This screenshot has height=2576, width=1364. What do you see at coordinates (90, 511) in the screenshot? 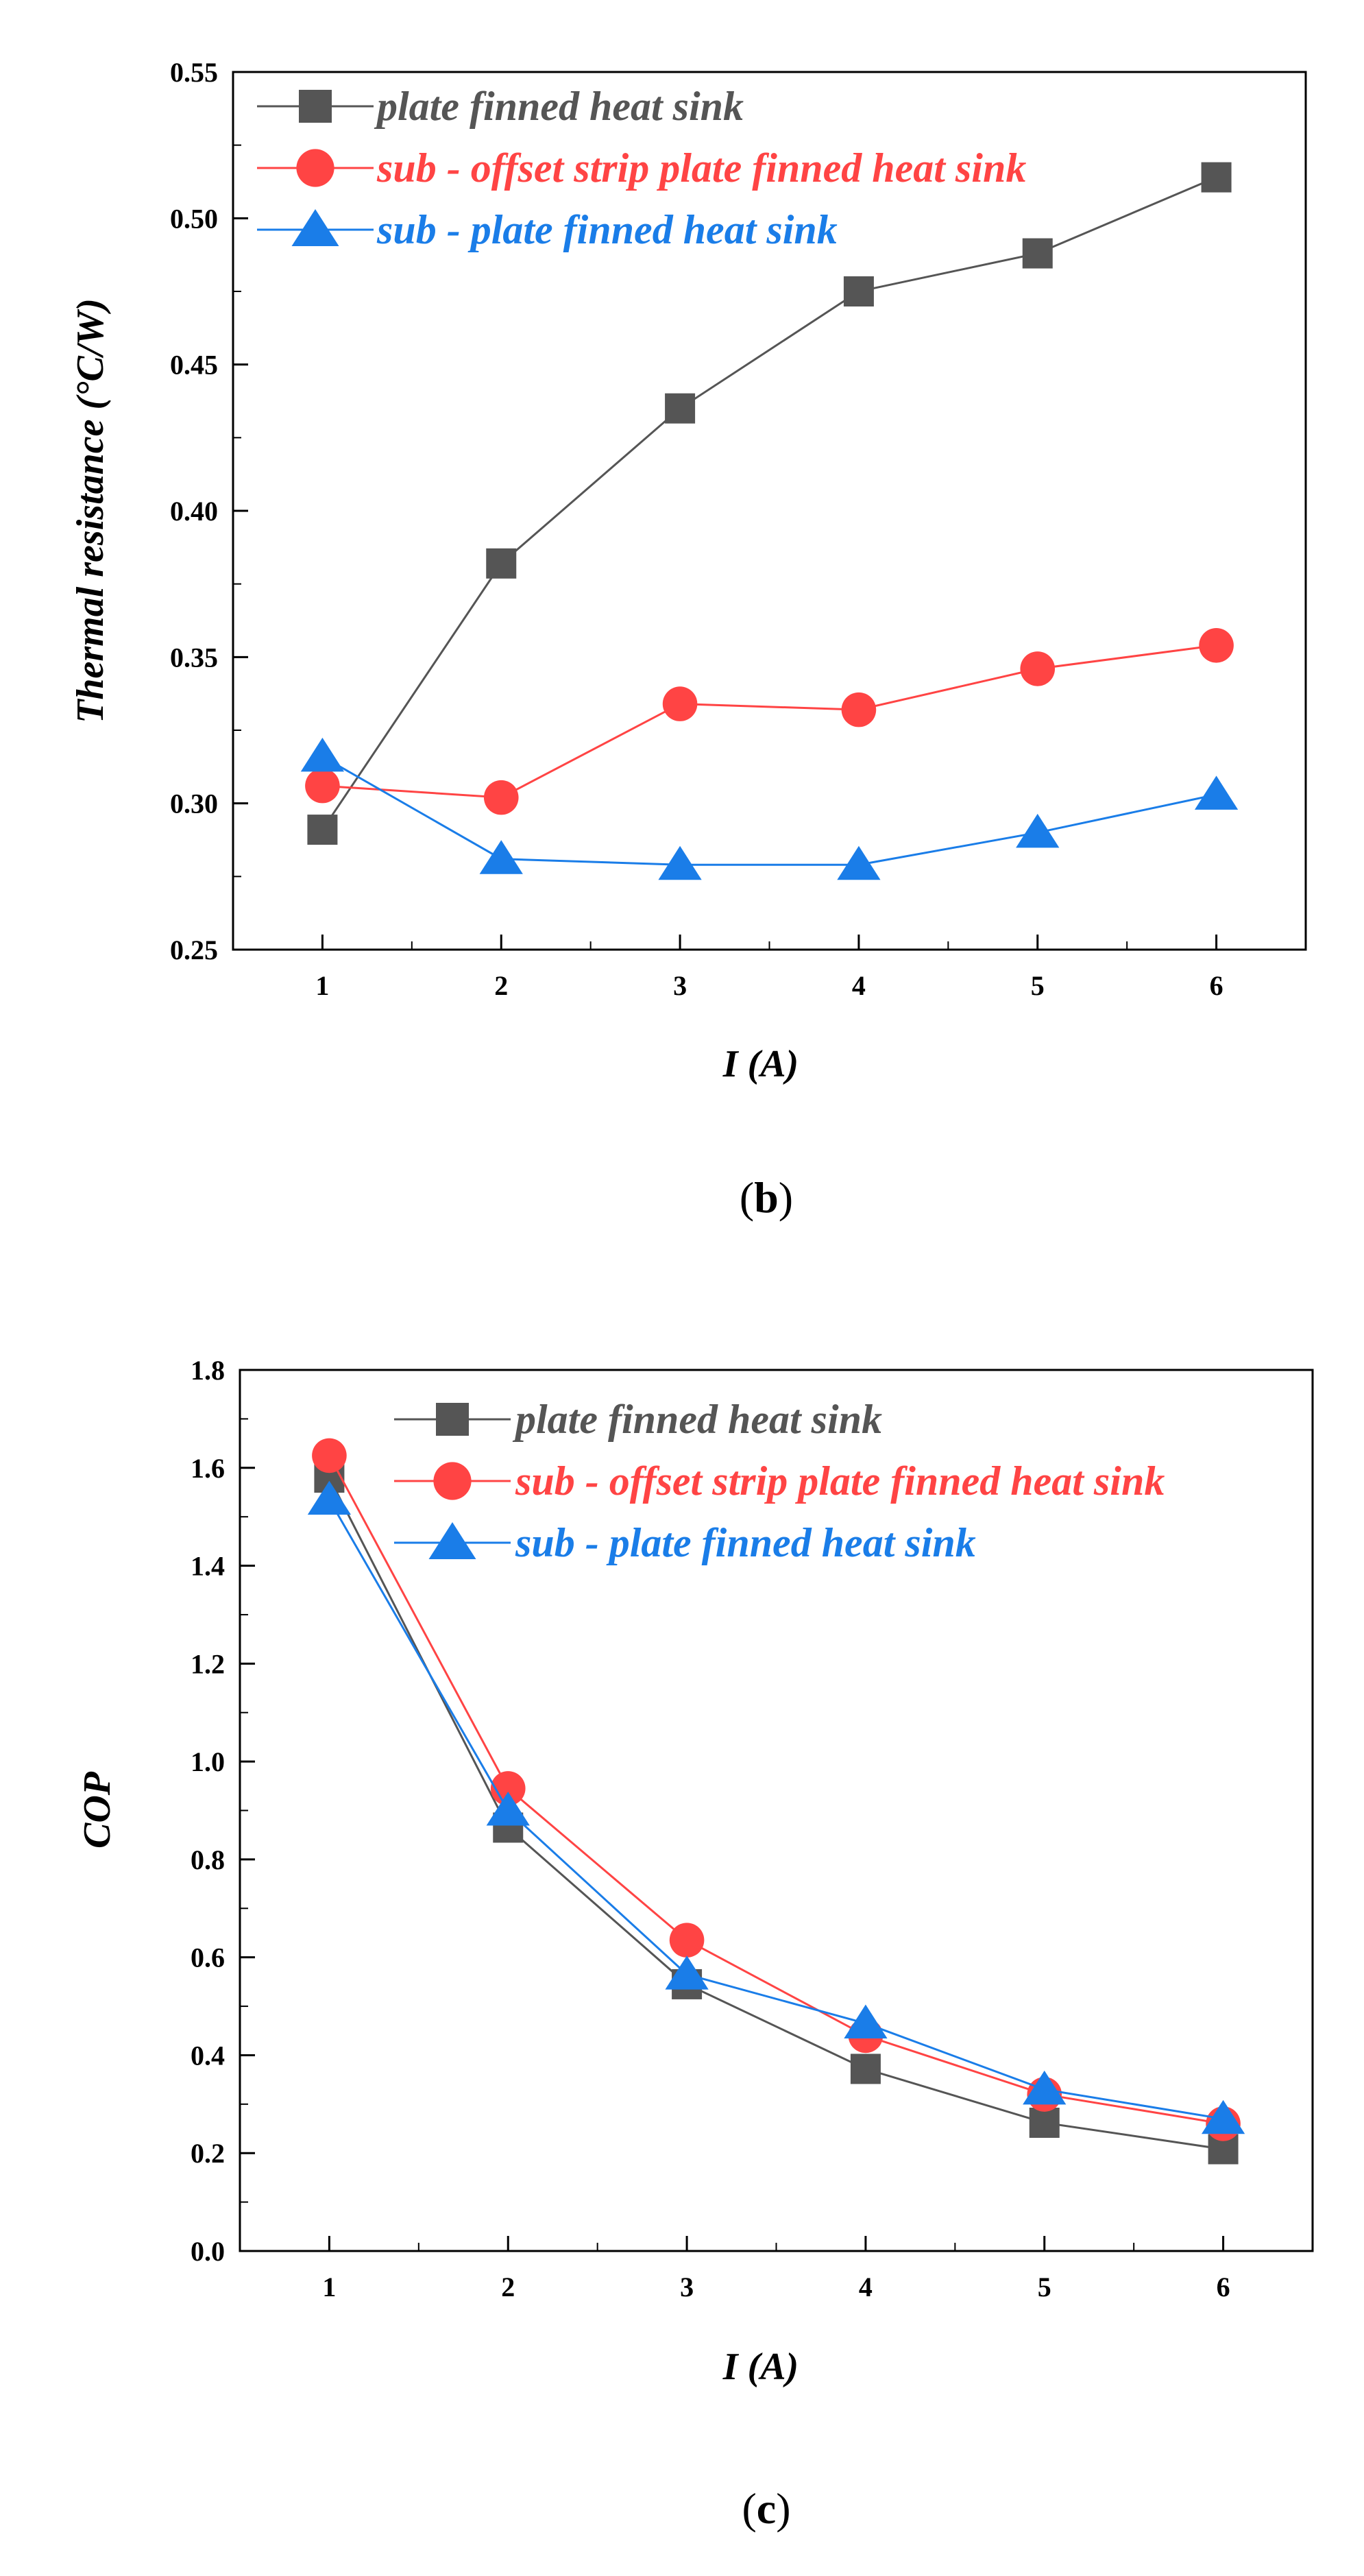
I see `y-axis-title: Thermal resistance (°C/W)` at bounding box center [90, 511].